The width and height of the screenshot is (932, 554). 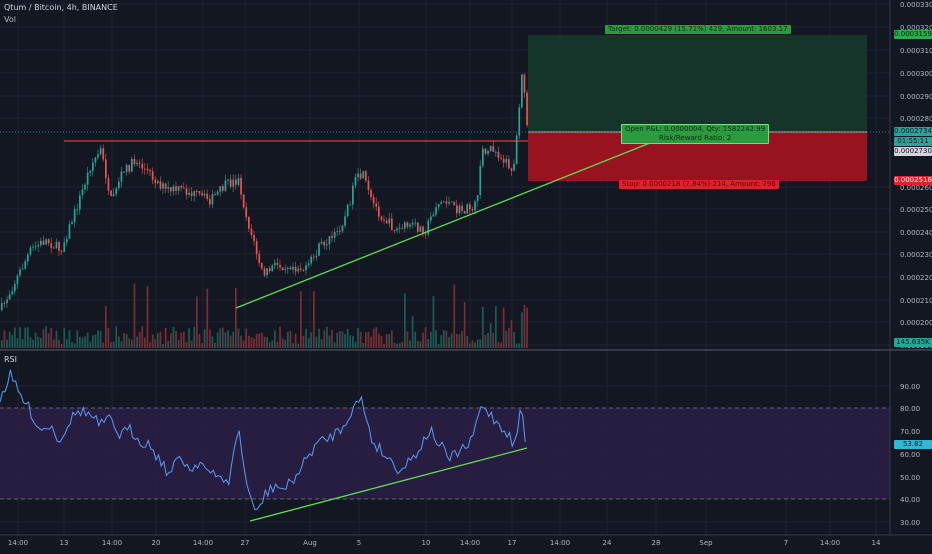 I want to click on entry-price-tag: 0.0002730, so click(x=913, y=151).